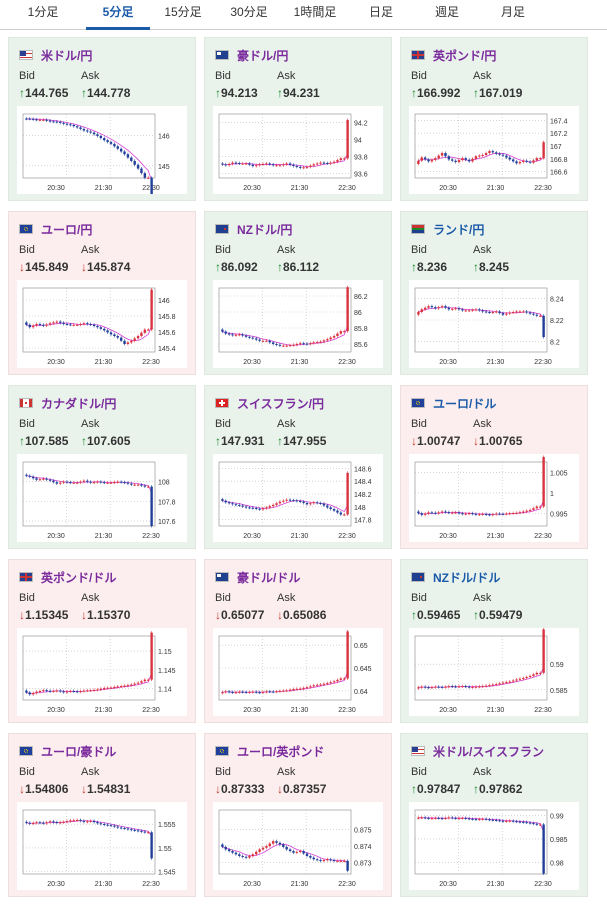 The height and width of the screenshot is (907, 607). I want to click on pair-title: ユーロ/ドル, so click(453, 403).